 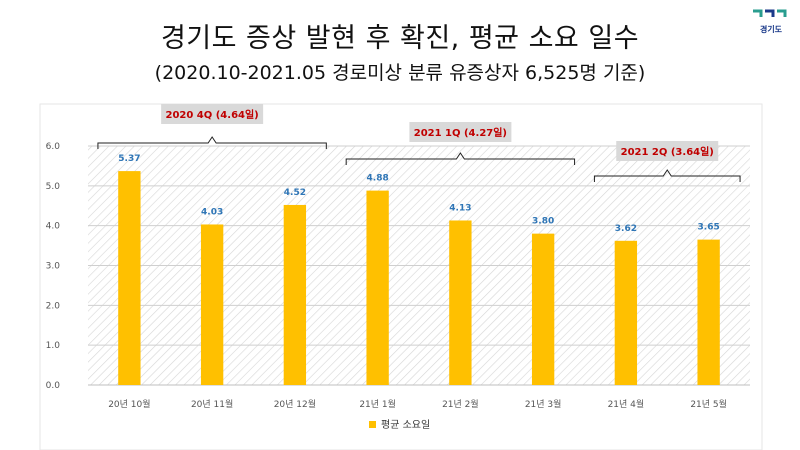 What do you see at coordinates (212, 212) in the screenshot?
I see `data-label: 4.03` at bounding box center [212, 212].